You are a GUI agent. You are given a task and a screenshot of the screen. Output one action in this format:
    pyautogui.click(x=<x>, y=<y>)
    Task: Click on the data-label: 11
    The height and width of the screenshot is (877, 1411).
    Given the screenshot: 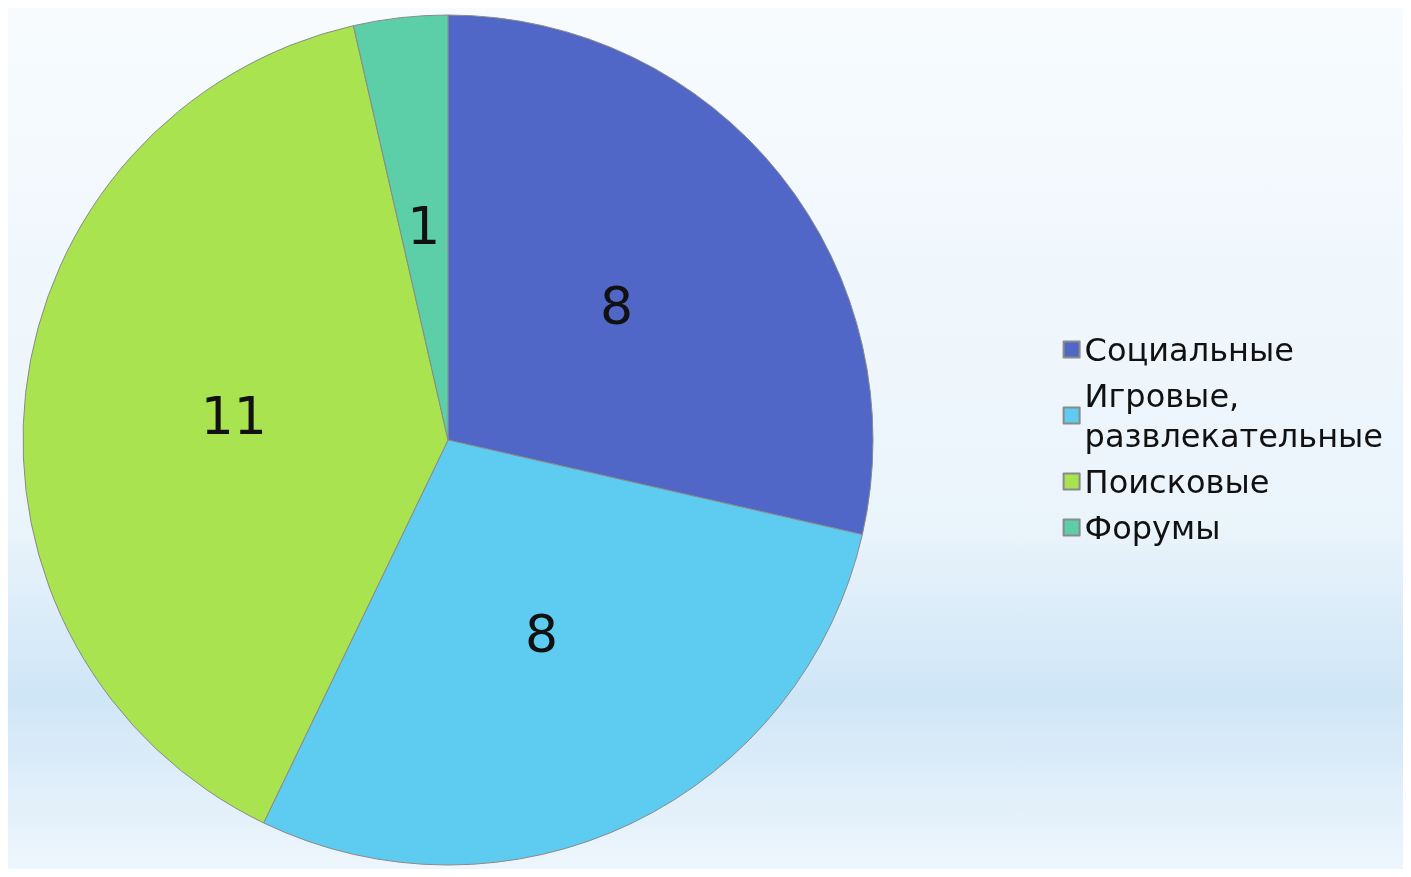 What is the action you would take?
    pyautogui.click(x=233, y=415)
    